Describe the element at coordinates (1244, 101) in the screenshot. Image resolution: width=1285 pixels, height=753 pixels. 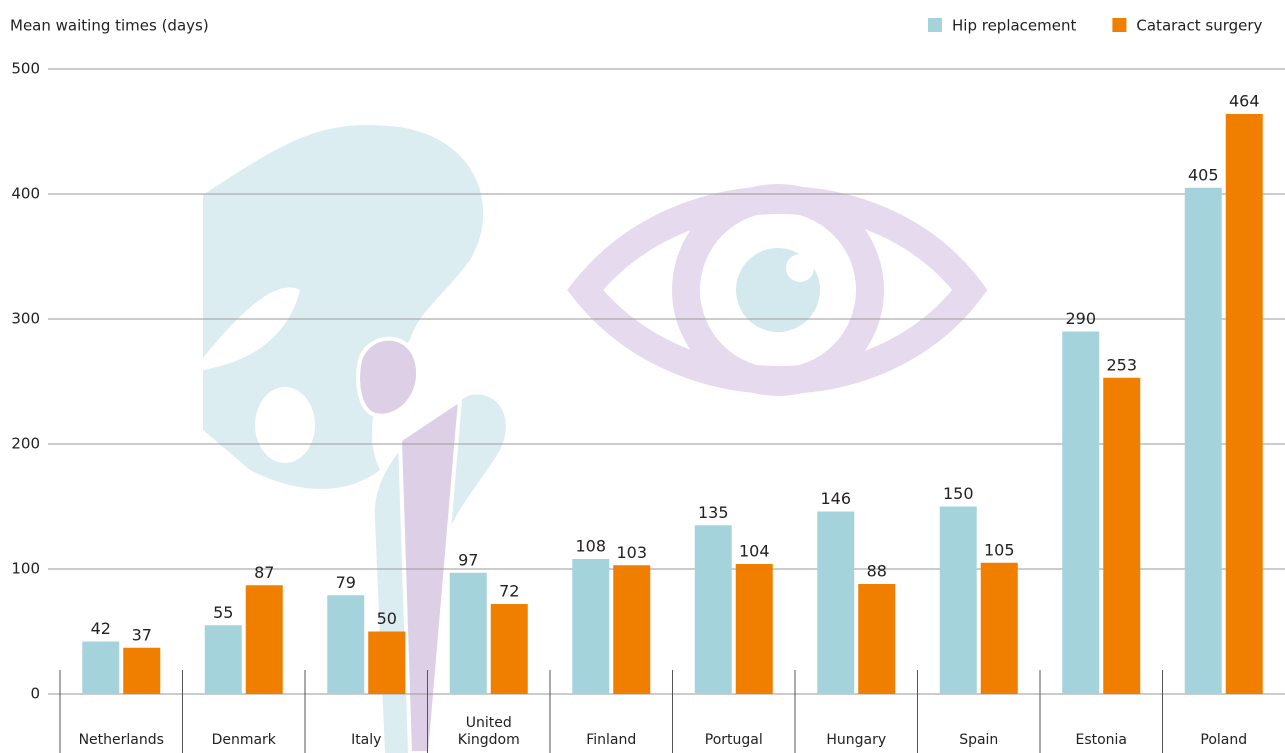
I see `value-label: 464` at that location.